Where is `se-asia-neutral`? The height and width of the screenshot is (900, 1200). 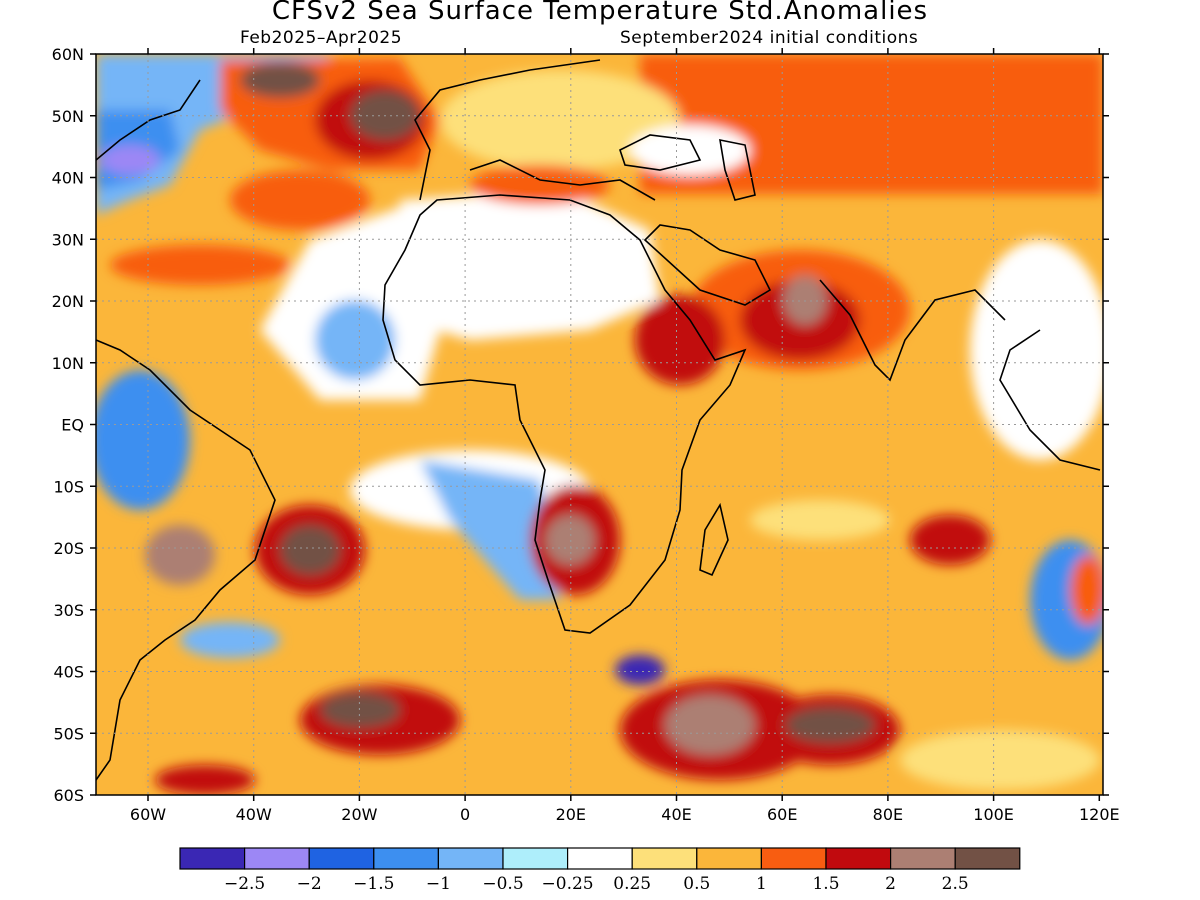
se-asia-neutral is located at coordinates (1036, 350).